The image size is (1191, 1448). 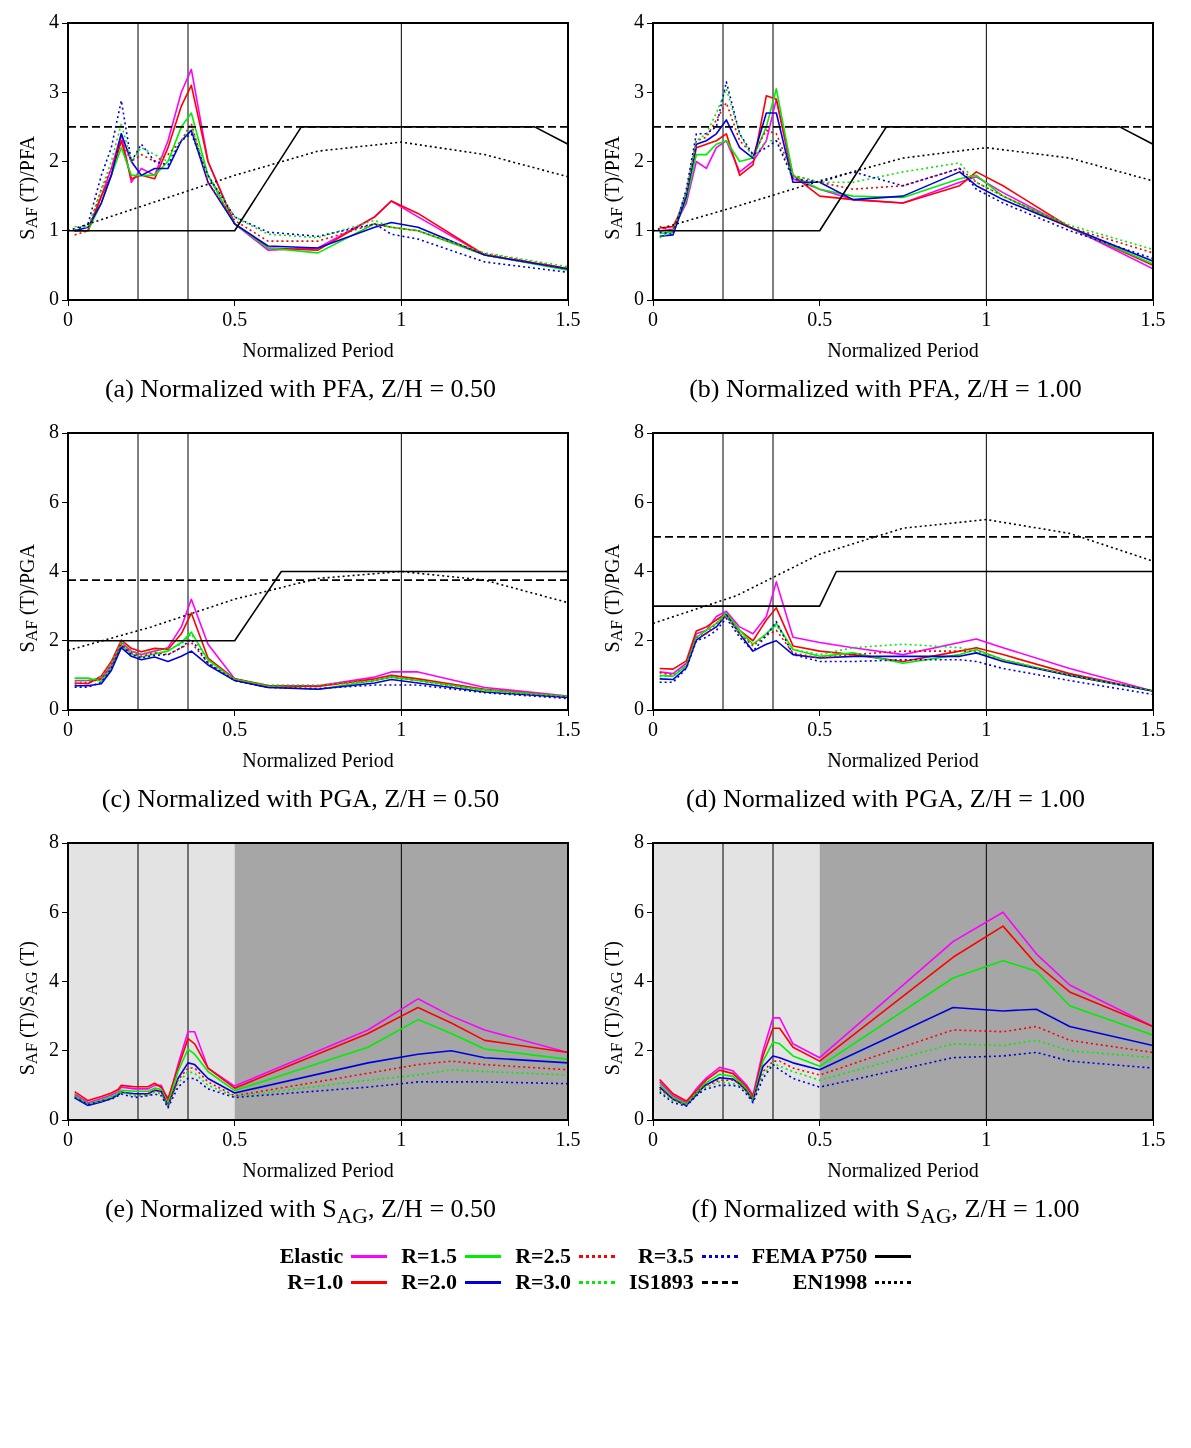 What do you see at coordinates (809, 1256) in the screenshot?
I see `legend-label: FEMA P750` at bounding box center [809, 1256].